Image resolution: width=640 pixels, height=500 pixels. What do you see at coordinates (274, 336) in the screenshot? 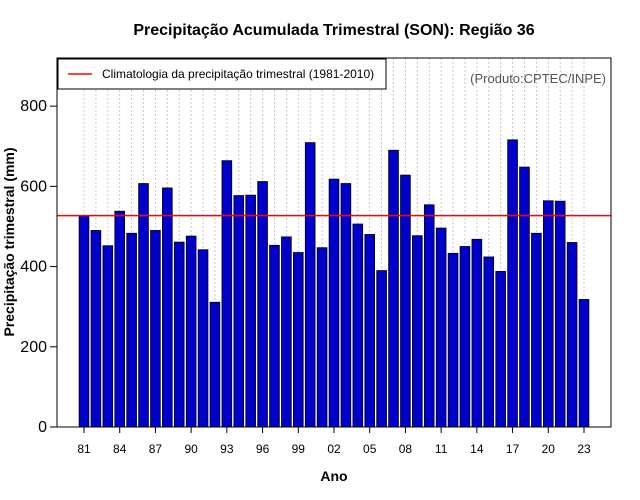
I see `bar-1997` at bounding box center [274, 336].